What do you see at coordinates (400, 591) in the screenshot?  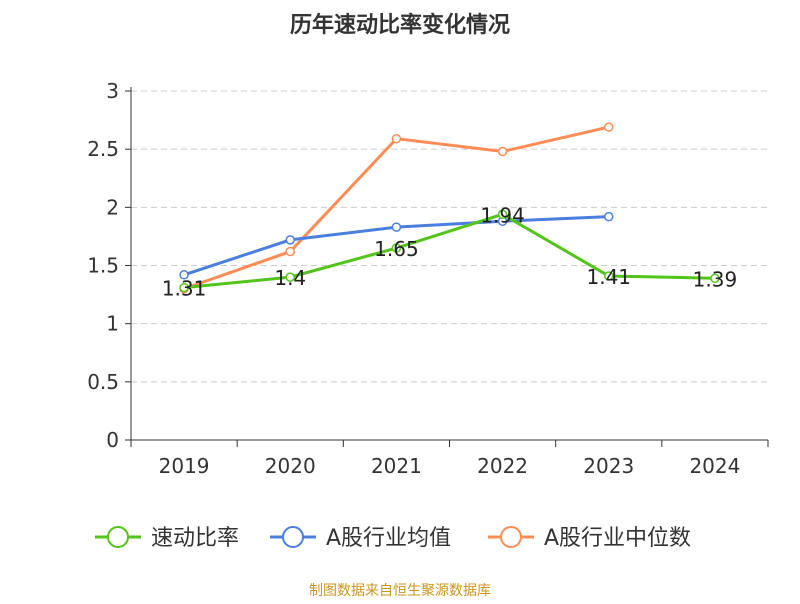 I see `source-note: 制图数据来自恒生聚源数据库` at bounding box center [400, 591].